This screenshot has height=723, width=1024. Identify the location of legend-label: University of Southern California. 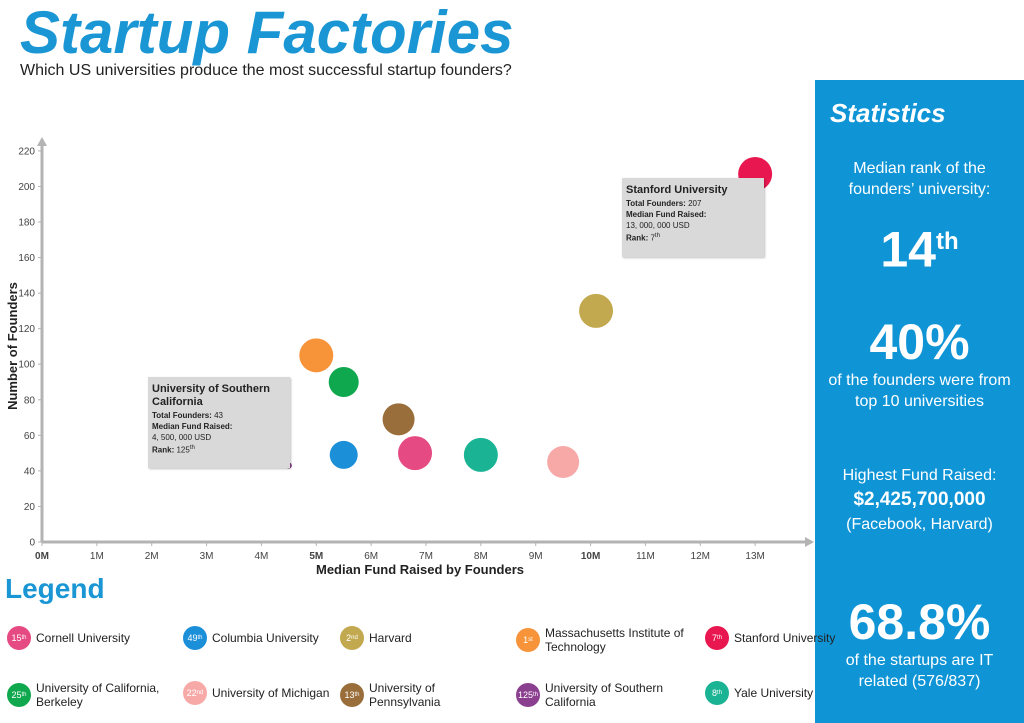
(604, 695).